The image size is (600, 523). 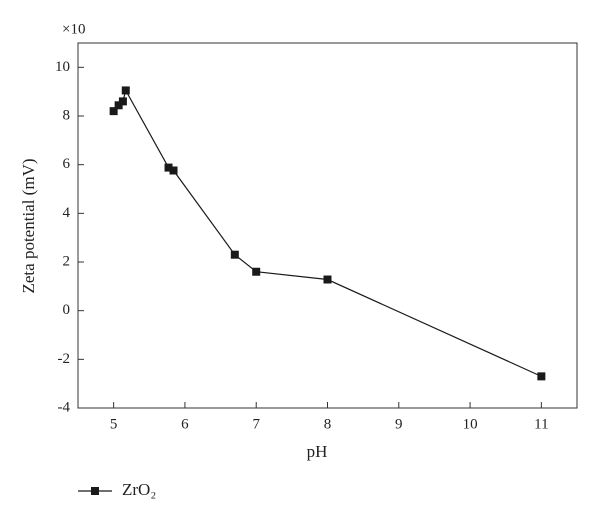 What do you see at coordinates (185, 424) in the screenshot?
I see `x-tick-label: 6` at bounding box center [185, 424].